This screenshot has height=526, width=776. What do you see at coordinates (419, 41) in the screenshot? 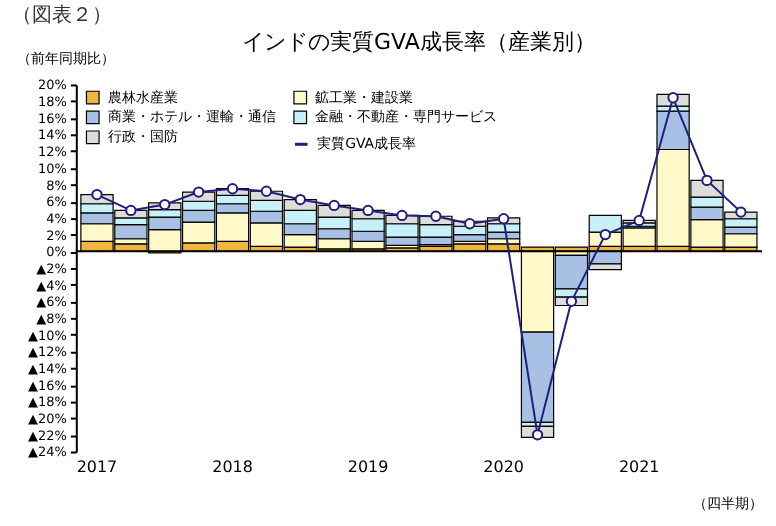
I see `chart-title: インドの実質GVA成長率（産業別）` at bounding box center [419, 41].